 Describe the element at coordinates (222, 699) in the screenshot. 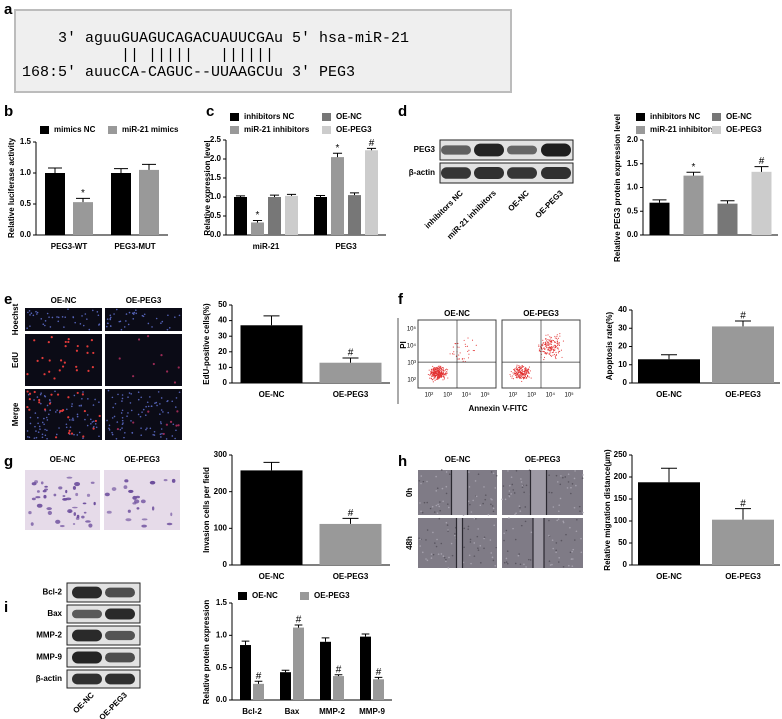

I see `y-tick-label: 0.0` at that location.